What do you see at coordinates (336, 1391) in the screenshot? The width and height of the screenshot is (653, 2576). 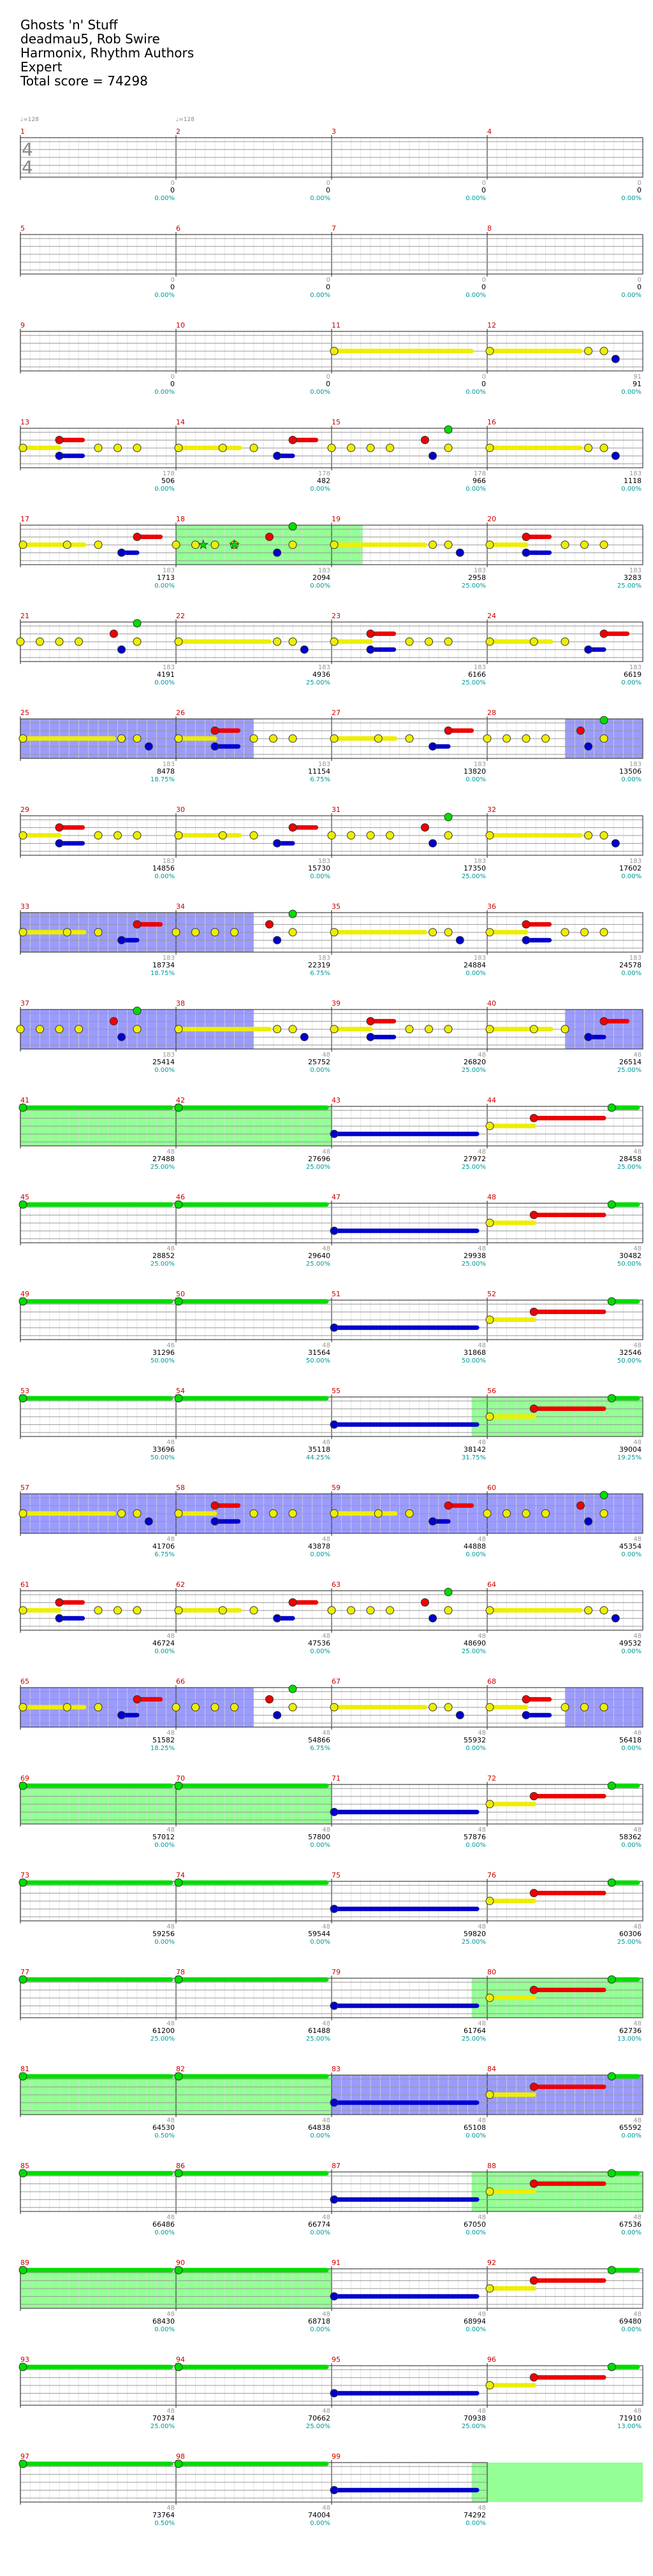 I see `measure-number: 55` at bounding box center [336, 1391].